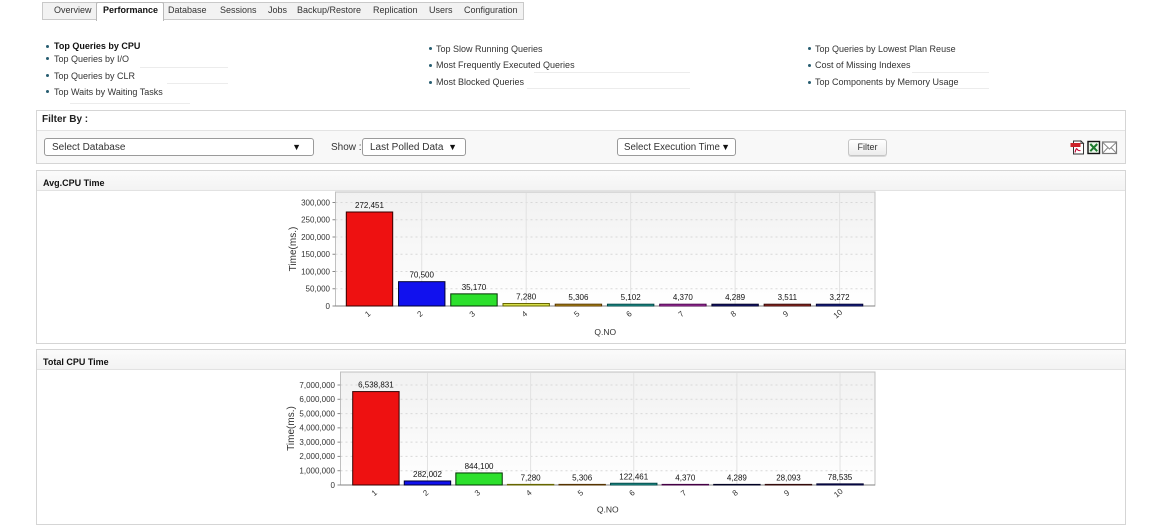  What do you see at coordinates (479, 466) in the screenshot?
I see `svg-text: 844,100` at bounding box center [479, 466].